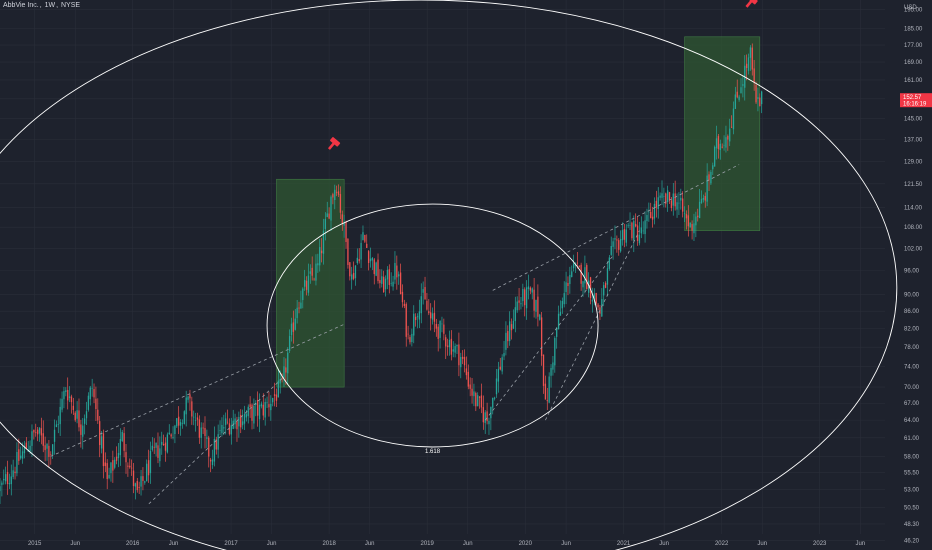  I want to click on exchange-label: NYSE, so click(71, 5).